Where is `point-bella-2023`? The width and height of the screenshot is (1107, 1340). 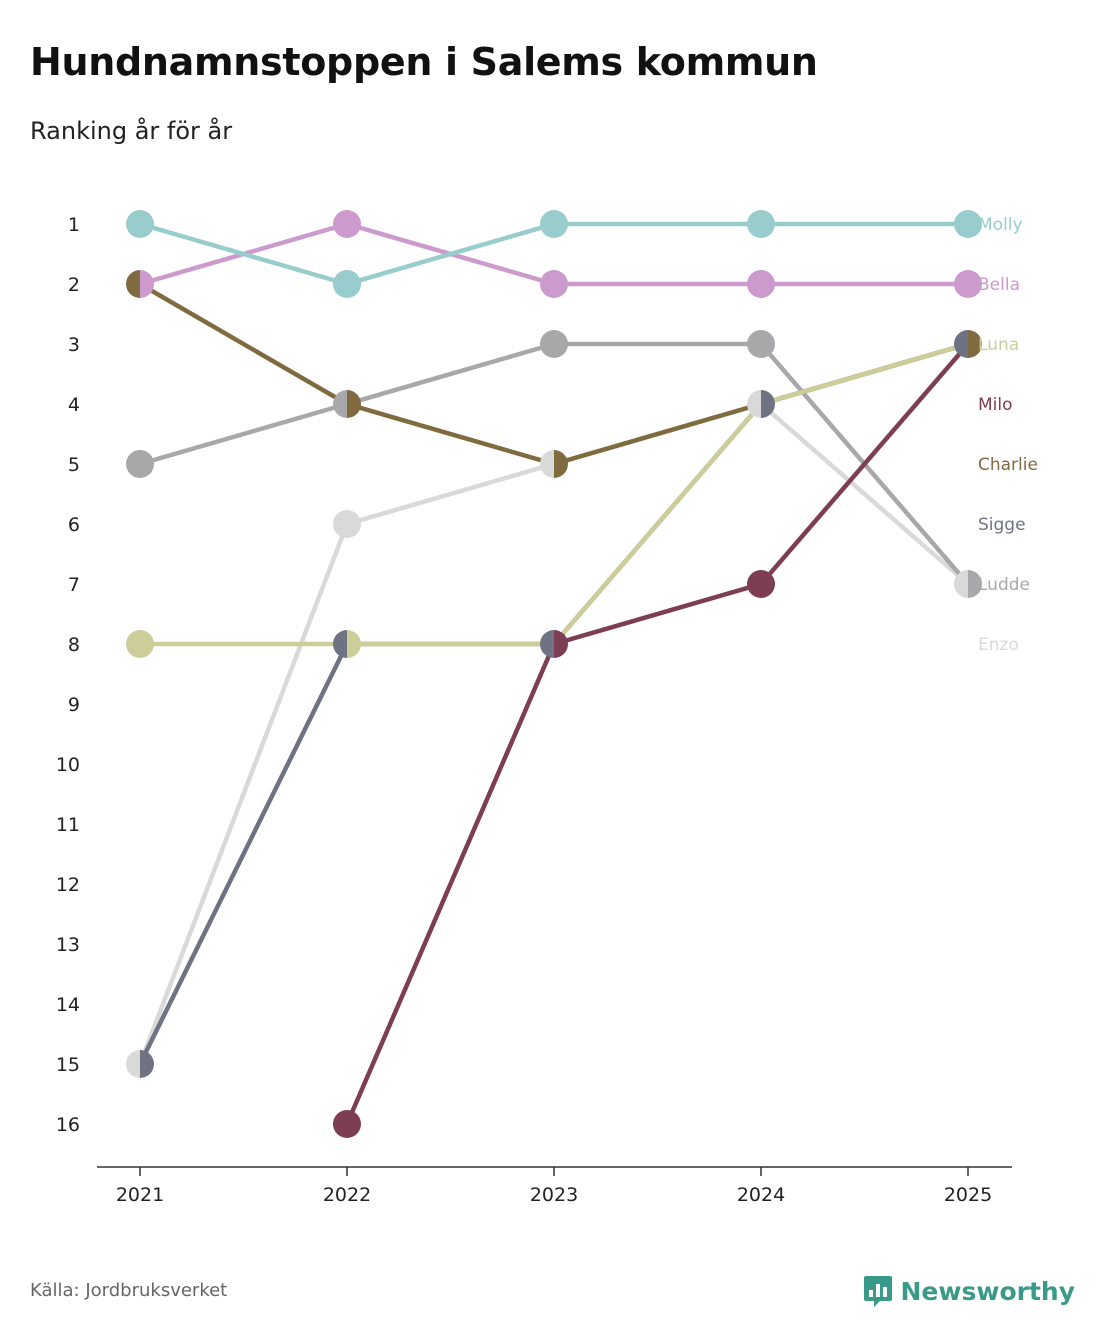
point-bella-2023 is located at coordinates (554, 284).